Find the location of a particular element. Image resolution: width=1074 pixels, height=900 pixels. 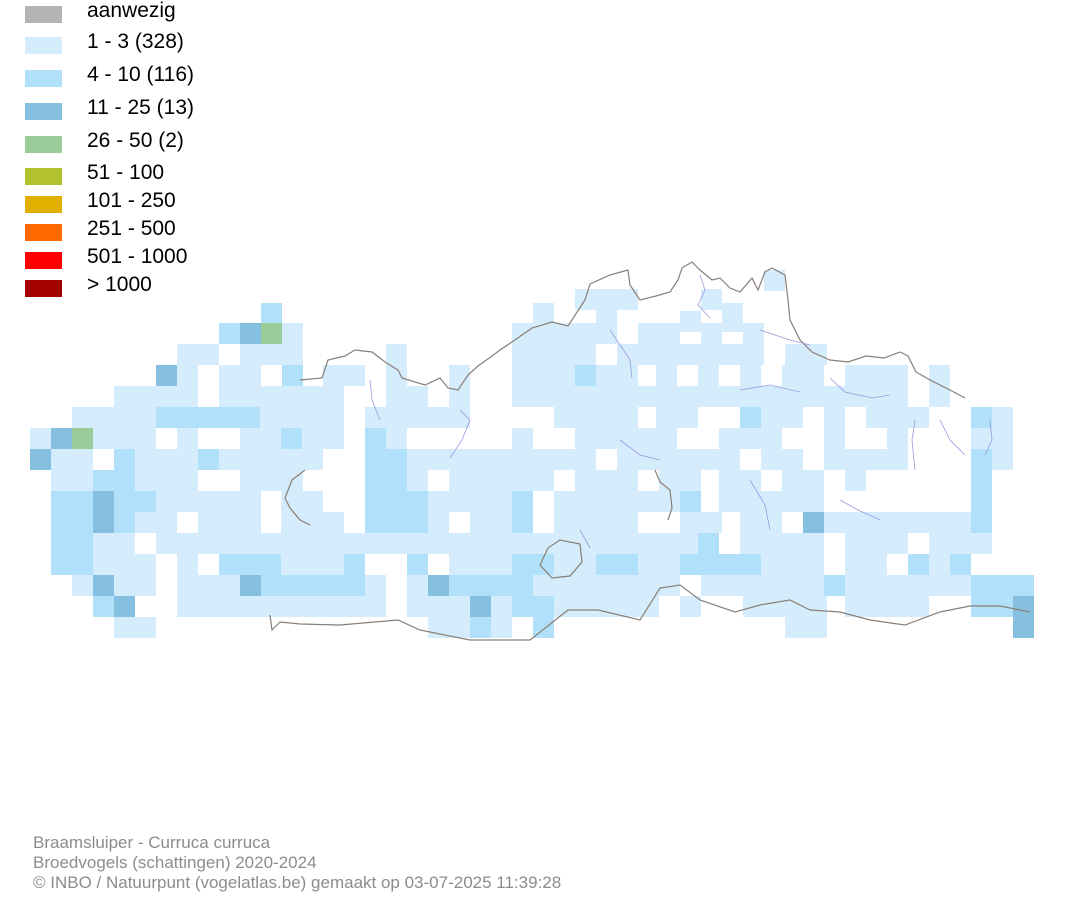

legend-label: 26 - 50 (2) is located at coordinates (135, 140).